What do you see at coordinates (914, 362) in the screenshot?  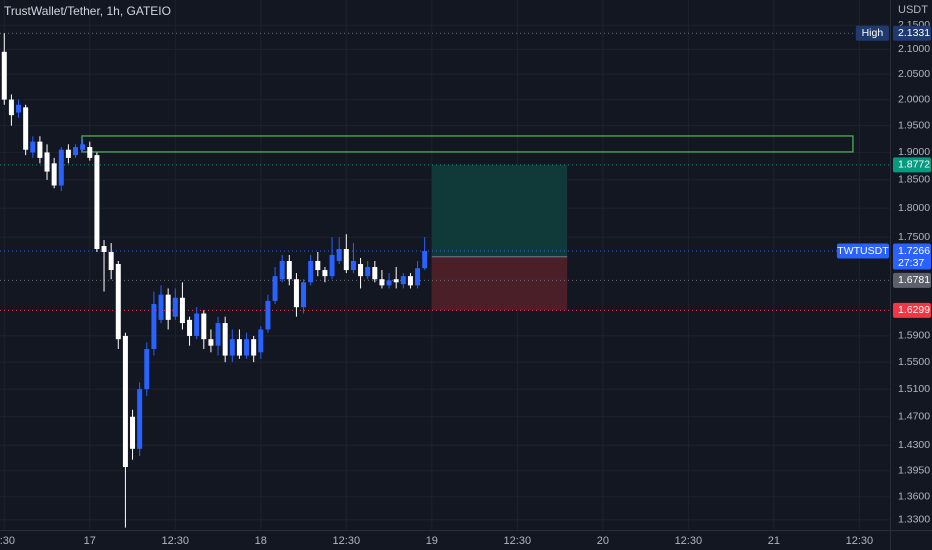 I see `y-tick-label: 1.5500` at bounding box center [914, 362].